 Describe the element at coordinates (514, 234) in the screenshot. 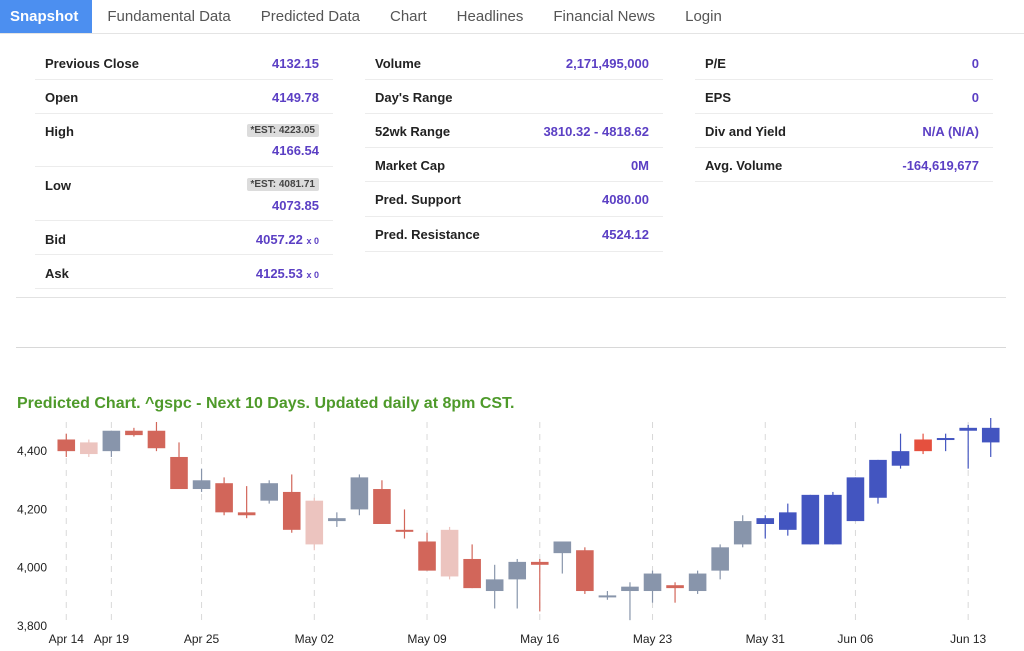

I see `row-pred-resistance: Pred. Resistance 4524.12` at that location.